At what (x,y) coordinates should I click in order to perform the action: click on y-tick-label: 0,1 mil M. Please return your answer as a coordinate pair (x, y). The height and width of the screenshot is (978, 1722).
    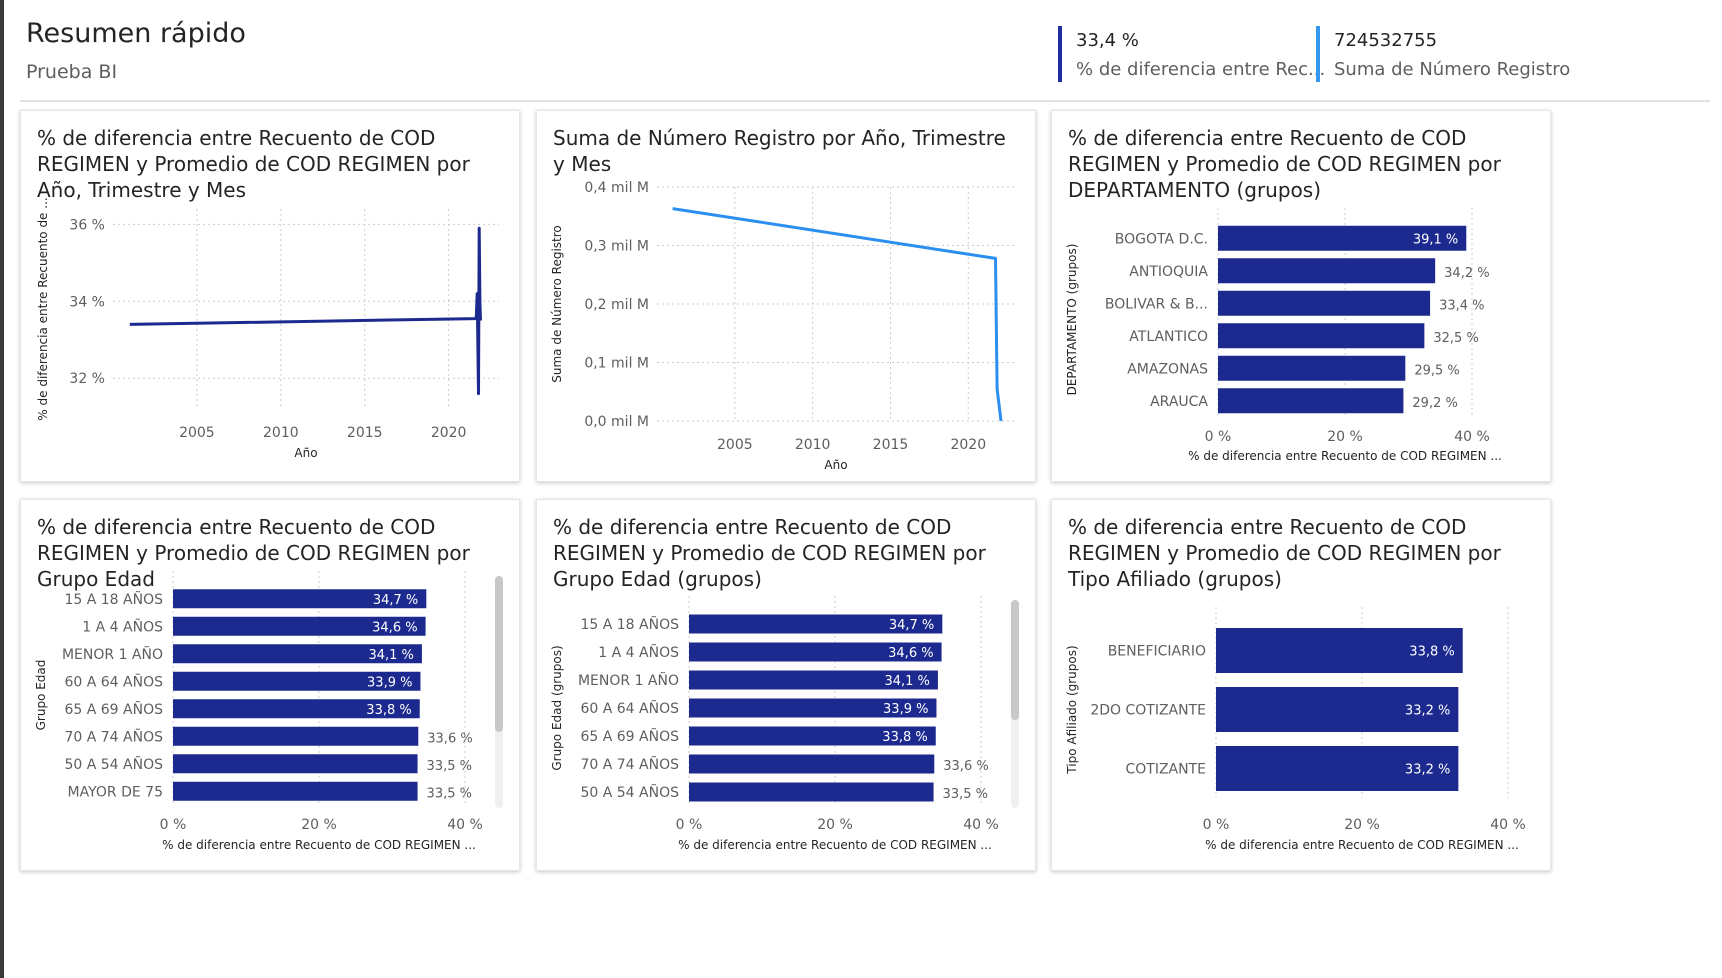
    Looking at the image, I should click on (616, 364).